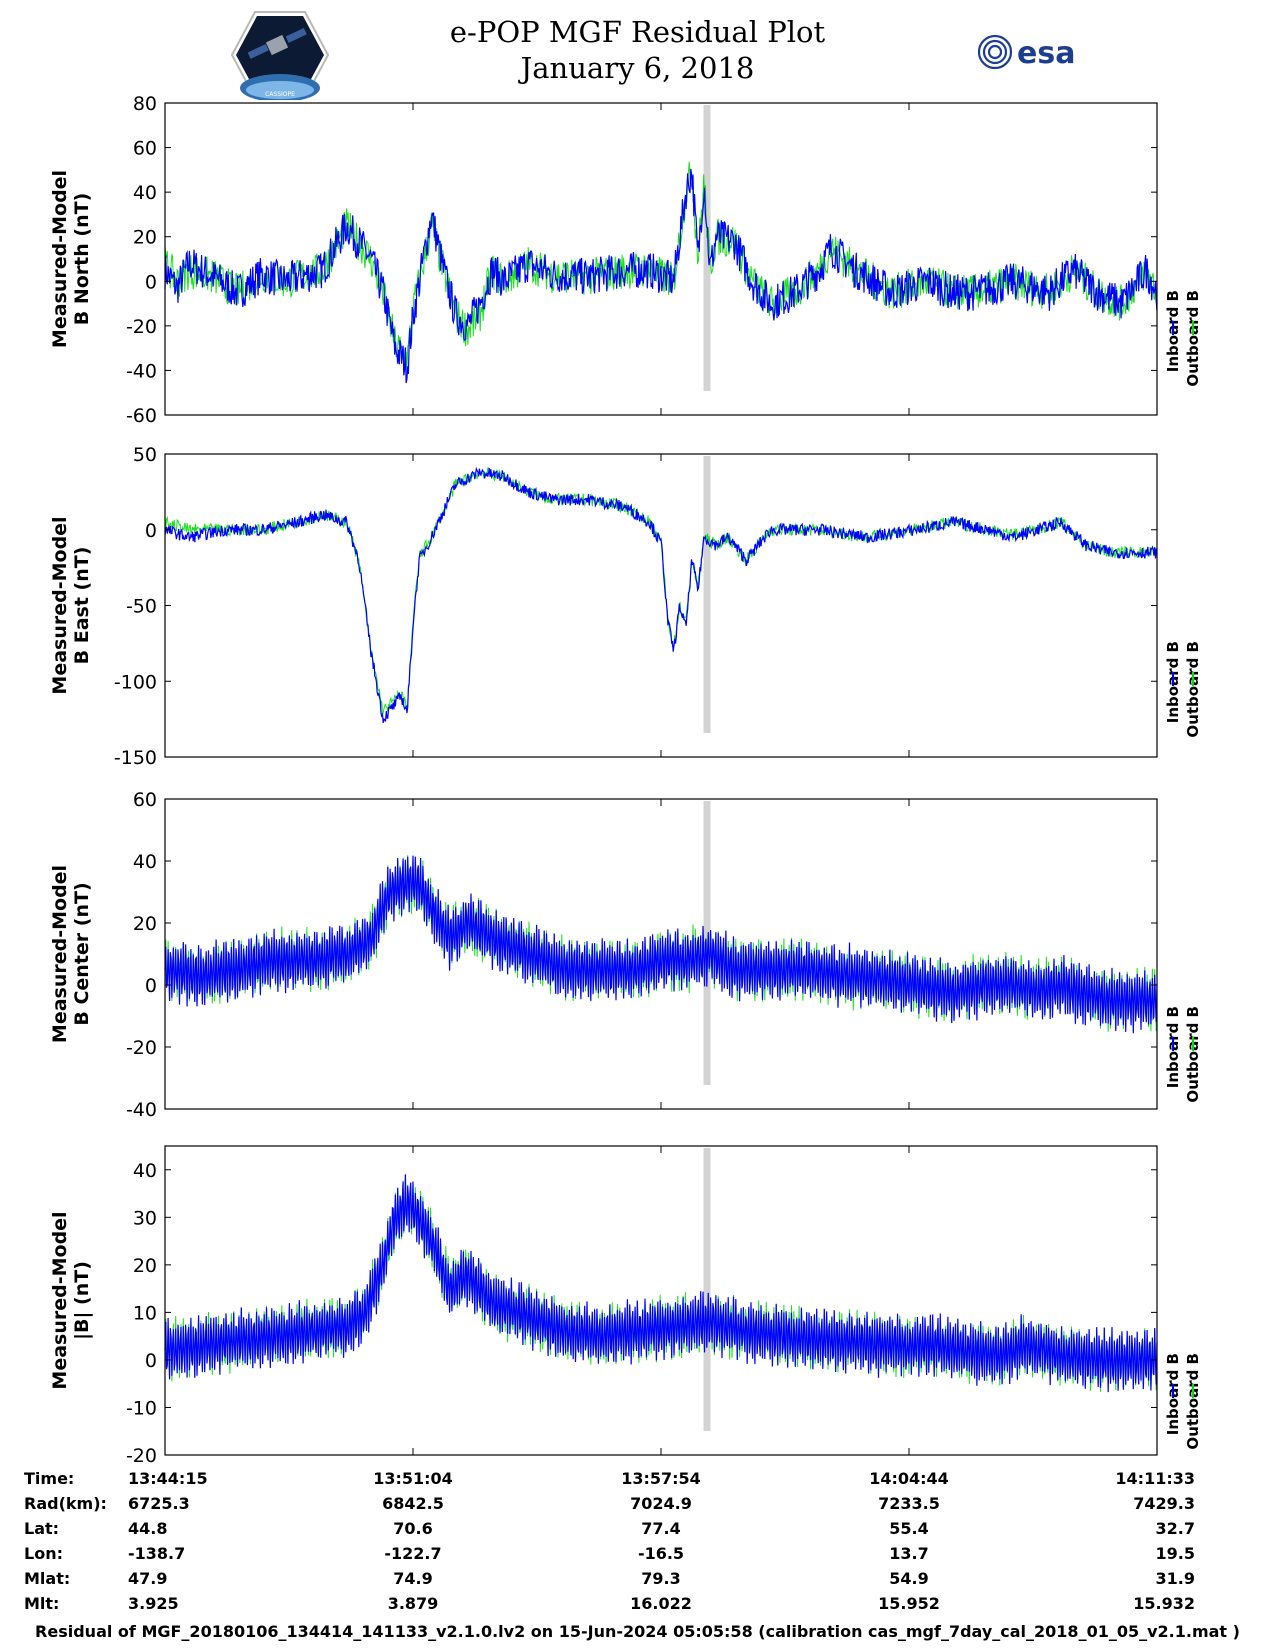 Image resolution: width=1275 pixels, height=1650 pixels. I want to click on cassiope-logo: CASSIOPE, so click(280, 55).